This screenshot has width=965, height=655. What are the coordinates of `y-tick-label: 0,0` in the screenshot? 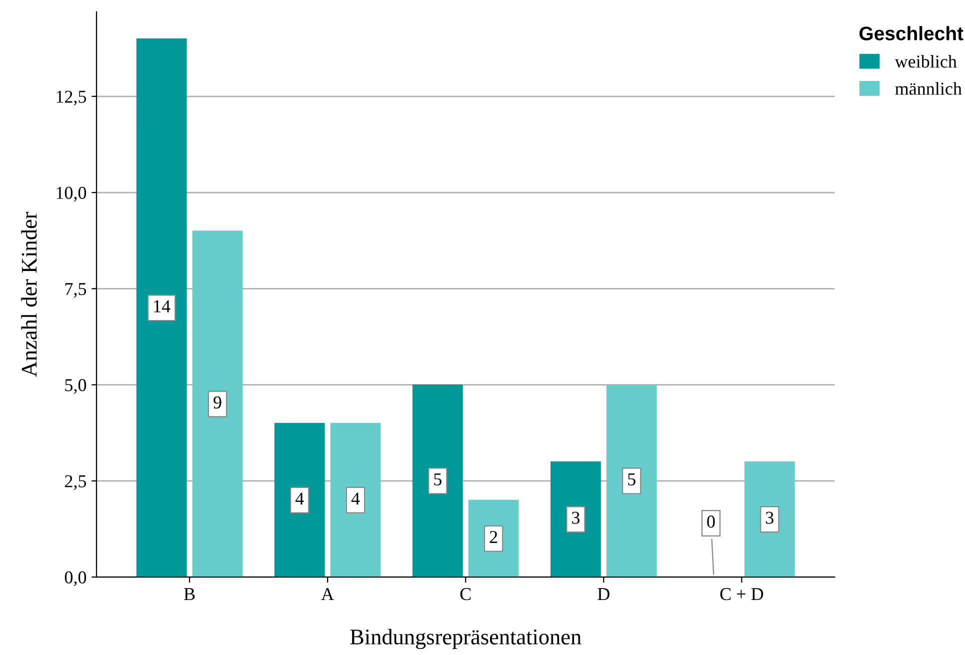 It's located at (75, 578).